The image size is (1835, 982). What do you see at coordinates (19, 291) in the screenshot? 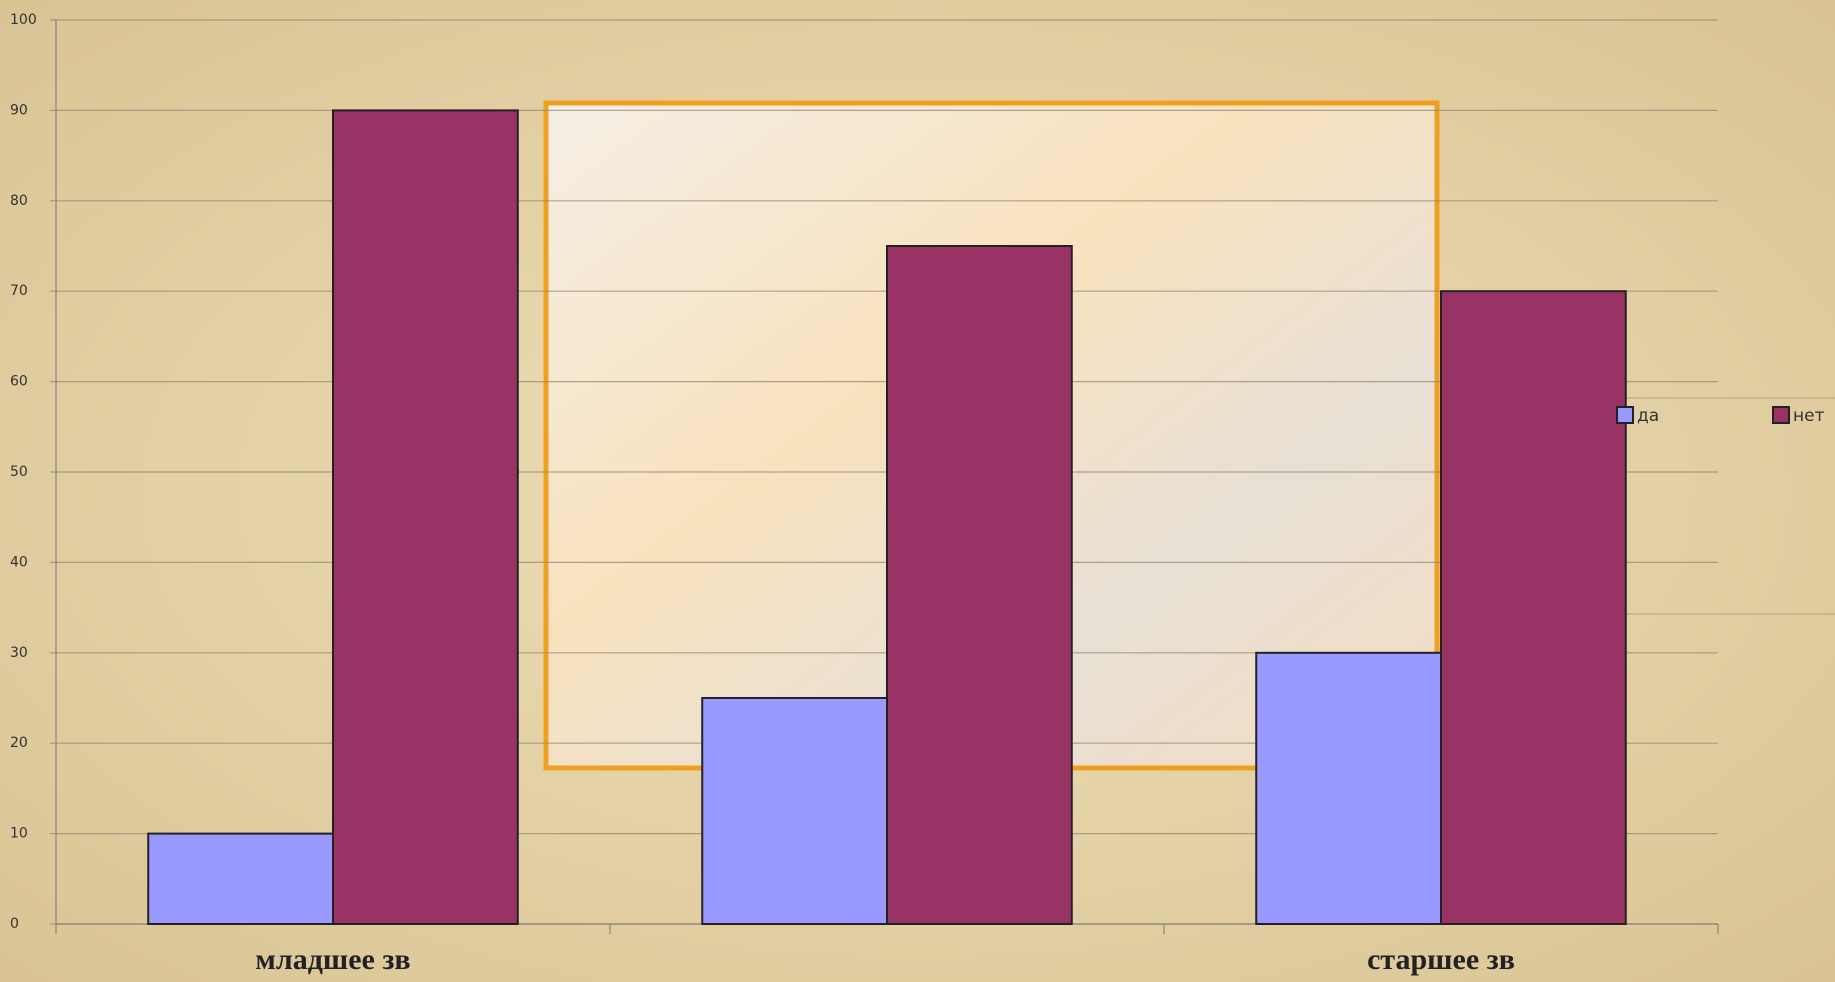
I see `y-tick-label: 70` at bounding box center [19, 291].